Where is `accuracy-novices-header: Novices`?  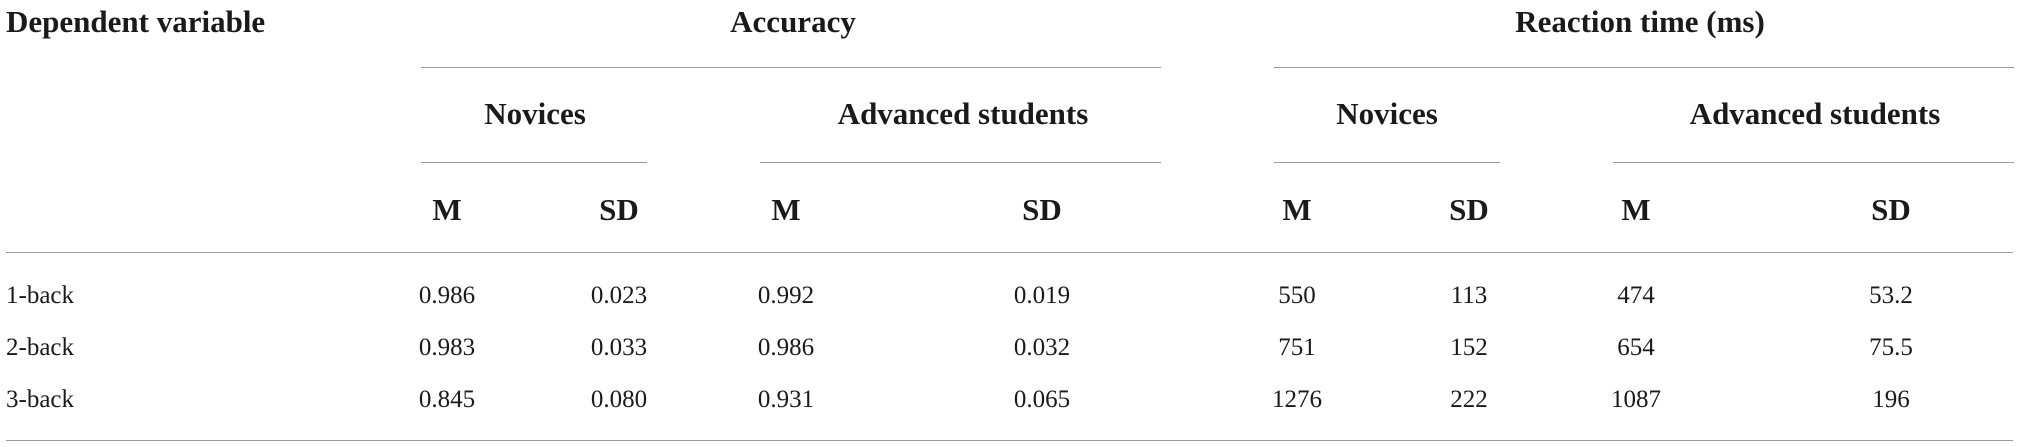 accuracy-novices-header: Novices is located at coordinates (535, 113).